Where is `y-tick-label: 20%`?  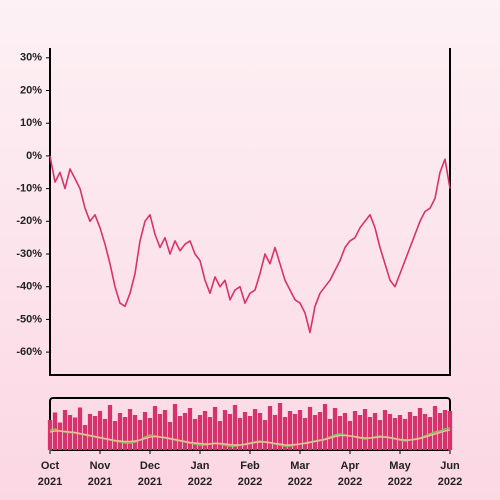
y-tick-label: 20% is located at coordinates (31, 90).